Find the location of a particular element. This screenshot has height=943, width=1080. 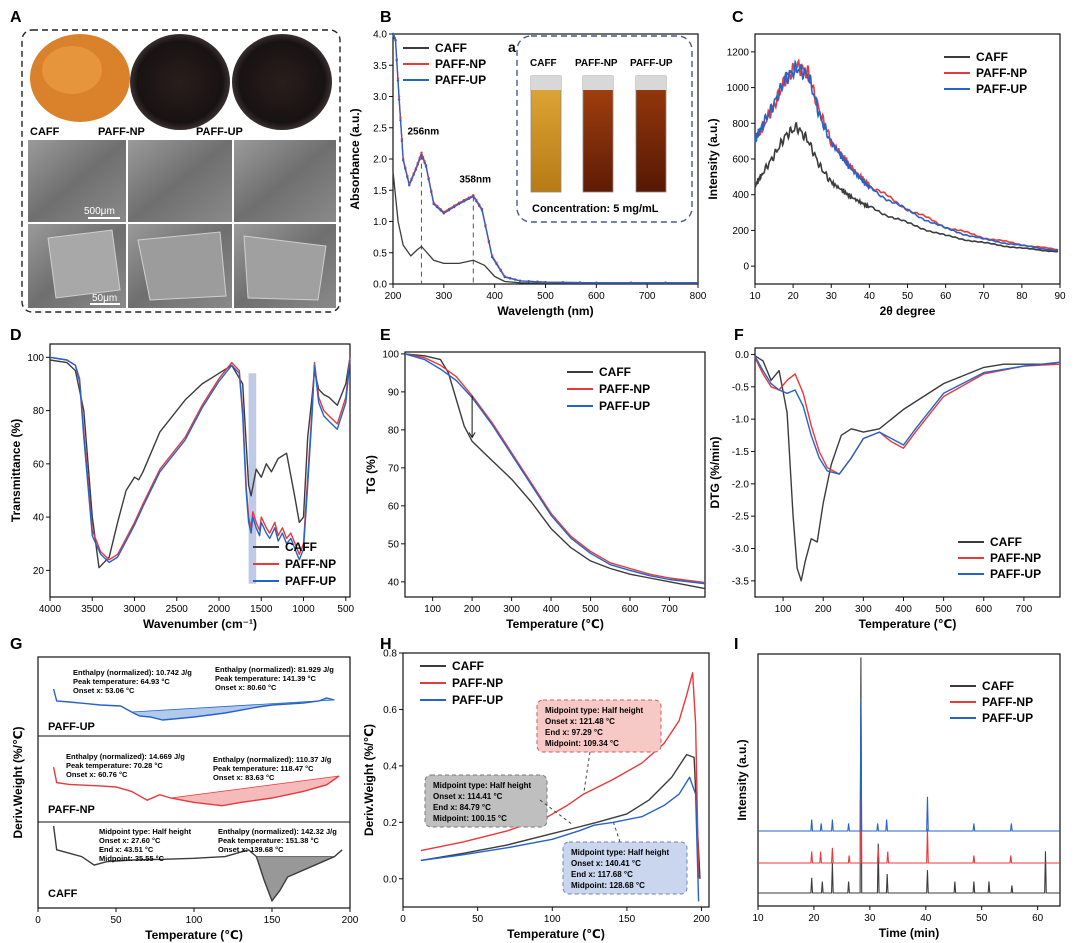

x-tick-label: 20 is located at coordinates (814, 918).